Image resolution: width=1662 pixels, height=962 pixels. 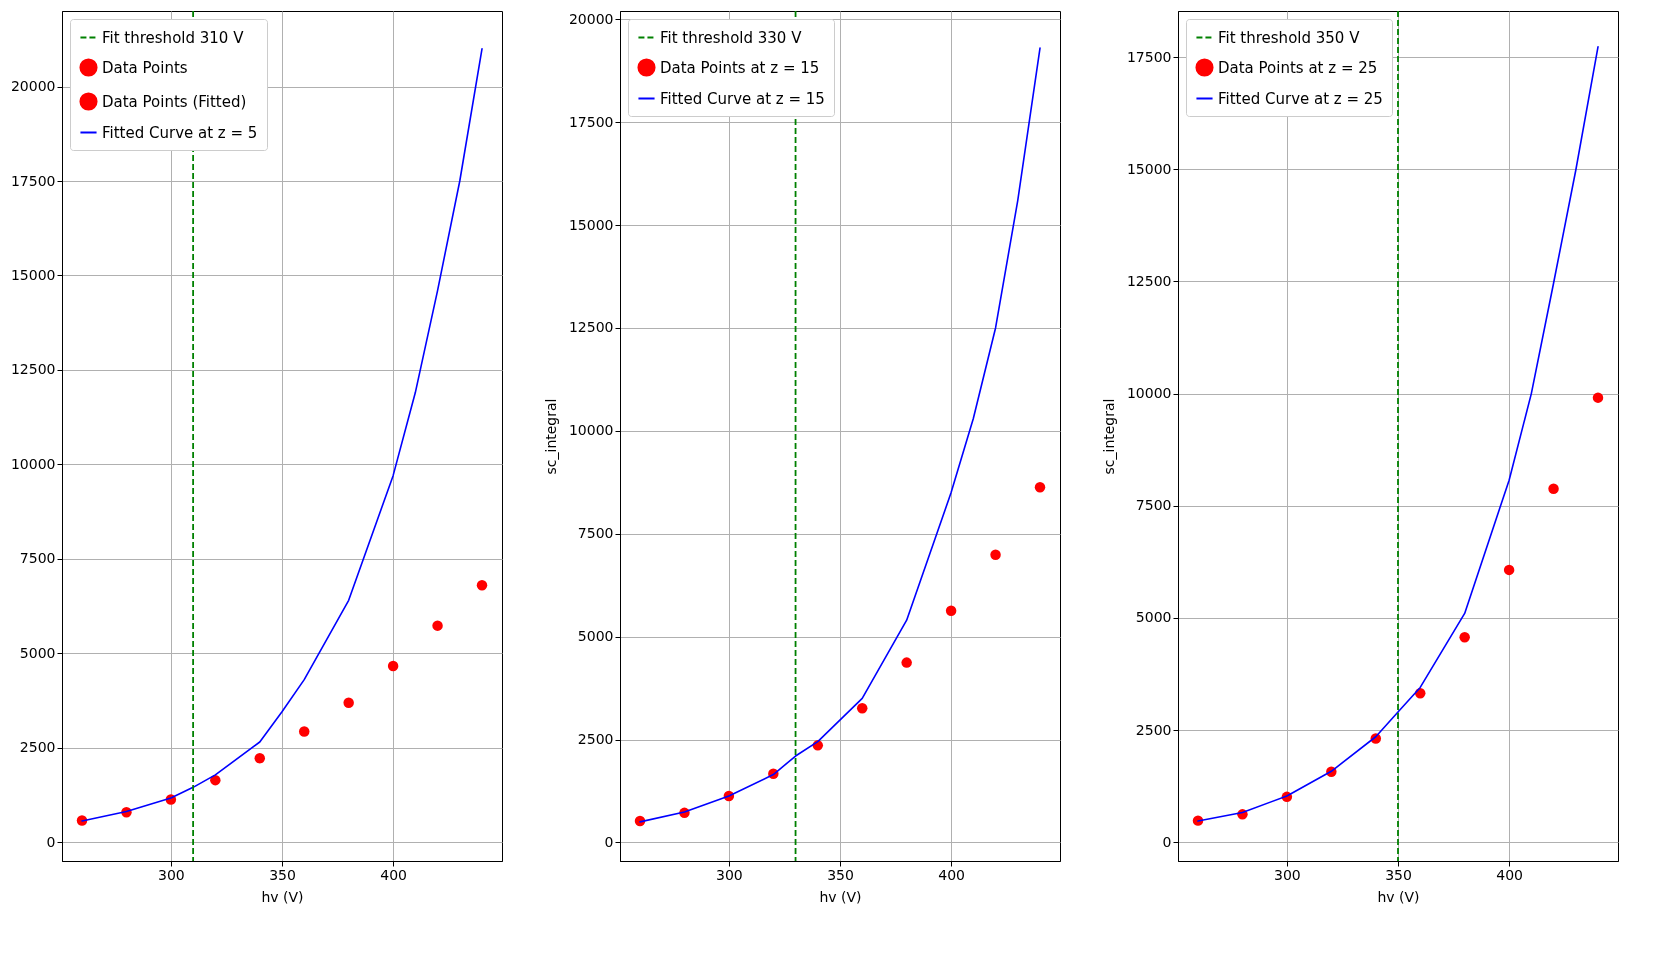 I want to click on legend-label: Fitted Curve at z = 15, so click(x=742, y=98).